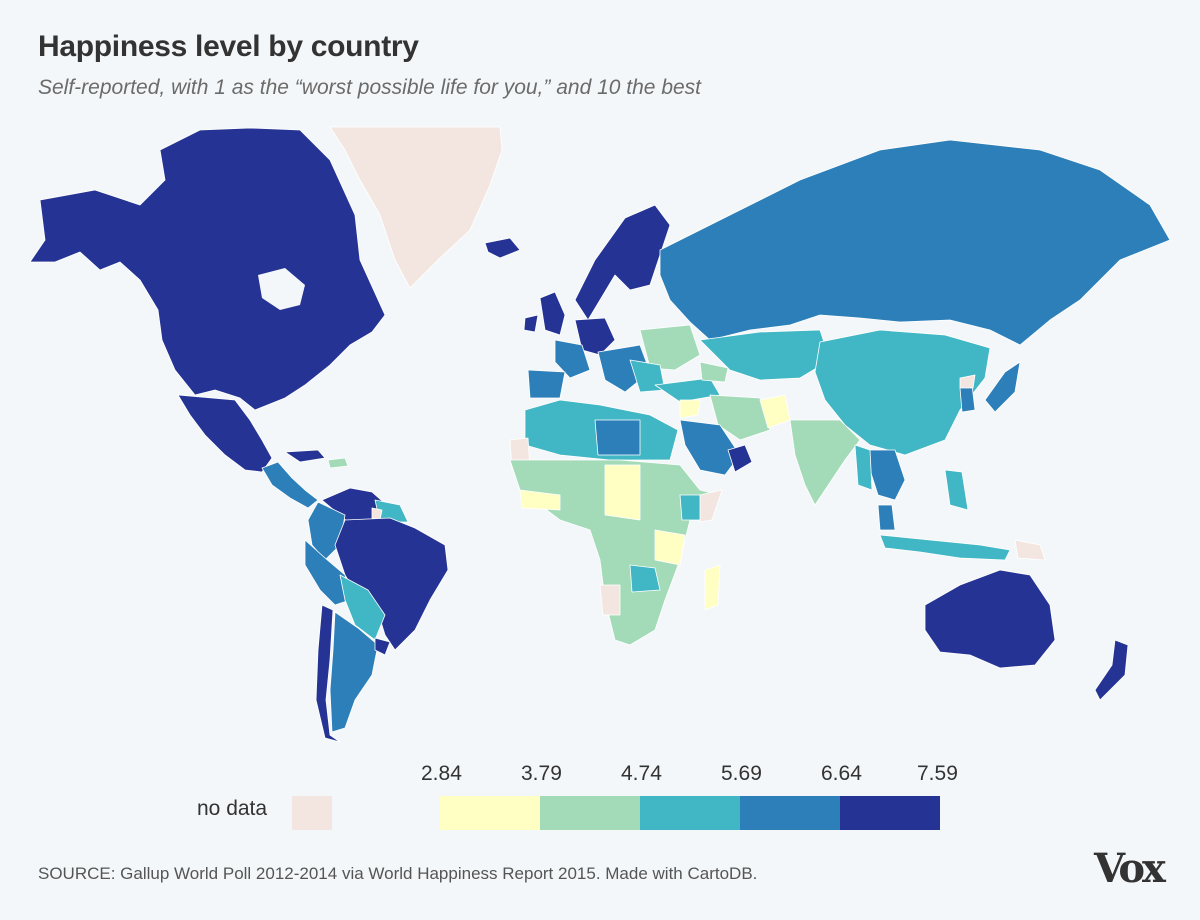 The width and height of the screenshot is (1200, 920). Describe the element at coordinates (225, 433) in the screenshot. I see `region-mexico` at that location.